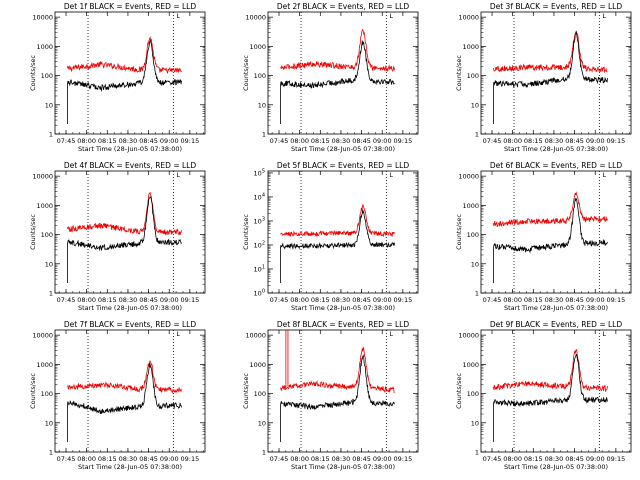 This screenshot has width=640, height=480. I want to click on y-tick-label: 10², so click(259, 244).